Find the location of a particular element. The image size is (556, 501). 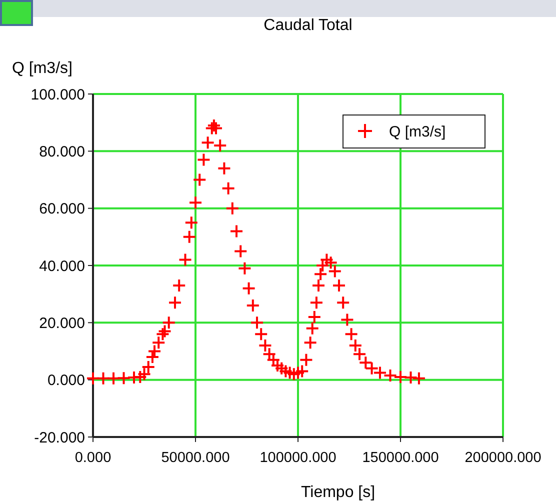

y-tick-label: 40.000 is located at coordinates (62, 266).